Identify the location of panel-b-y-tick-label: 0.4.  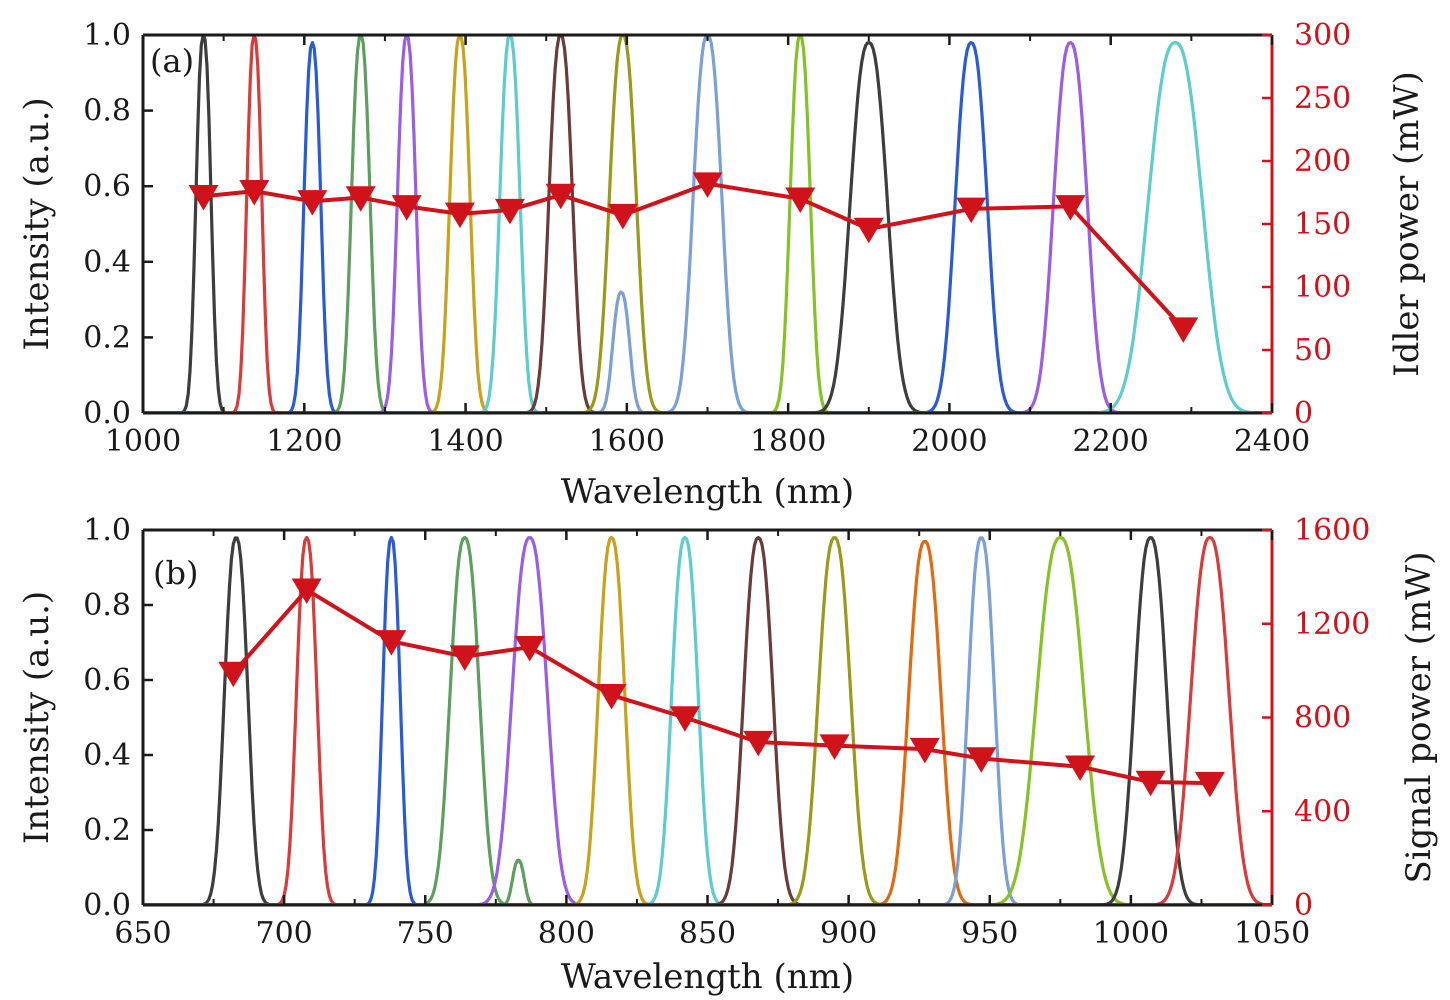
(107, 755).